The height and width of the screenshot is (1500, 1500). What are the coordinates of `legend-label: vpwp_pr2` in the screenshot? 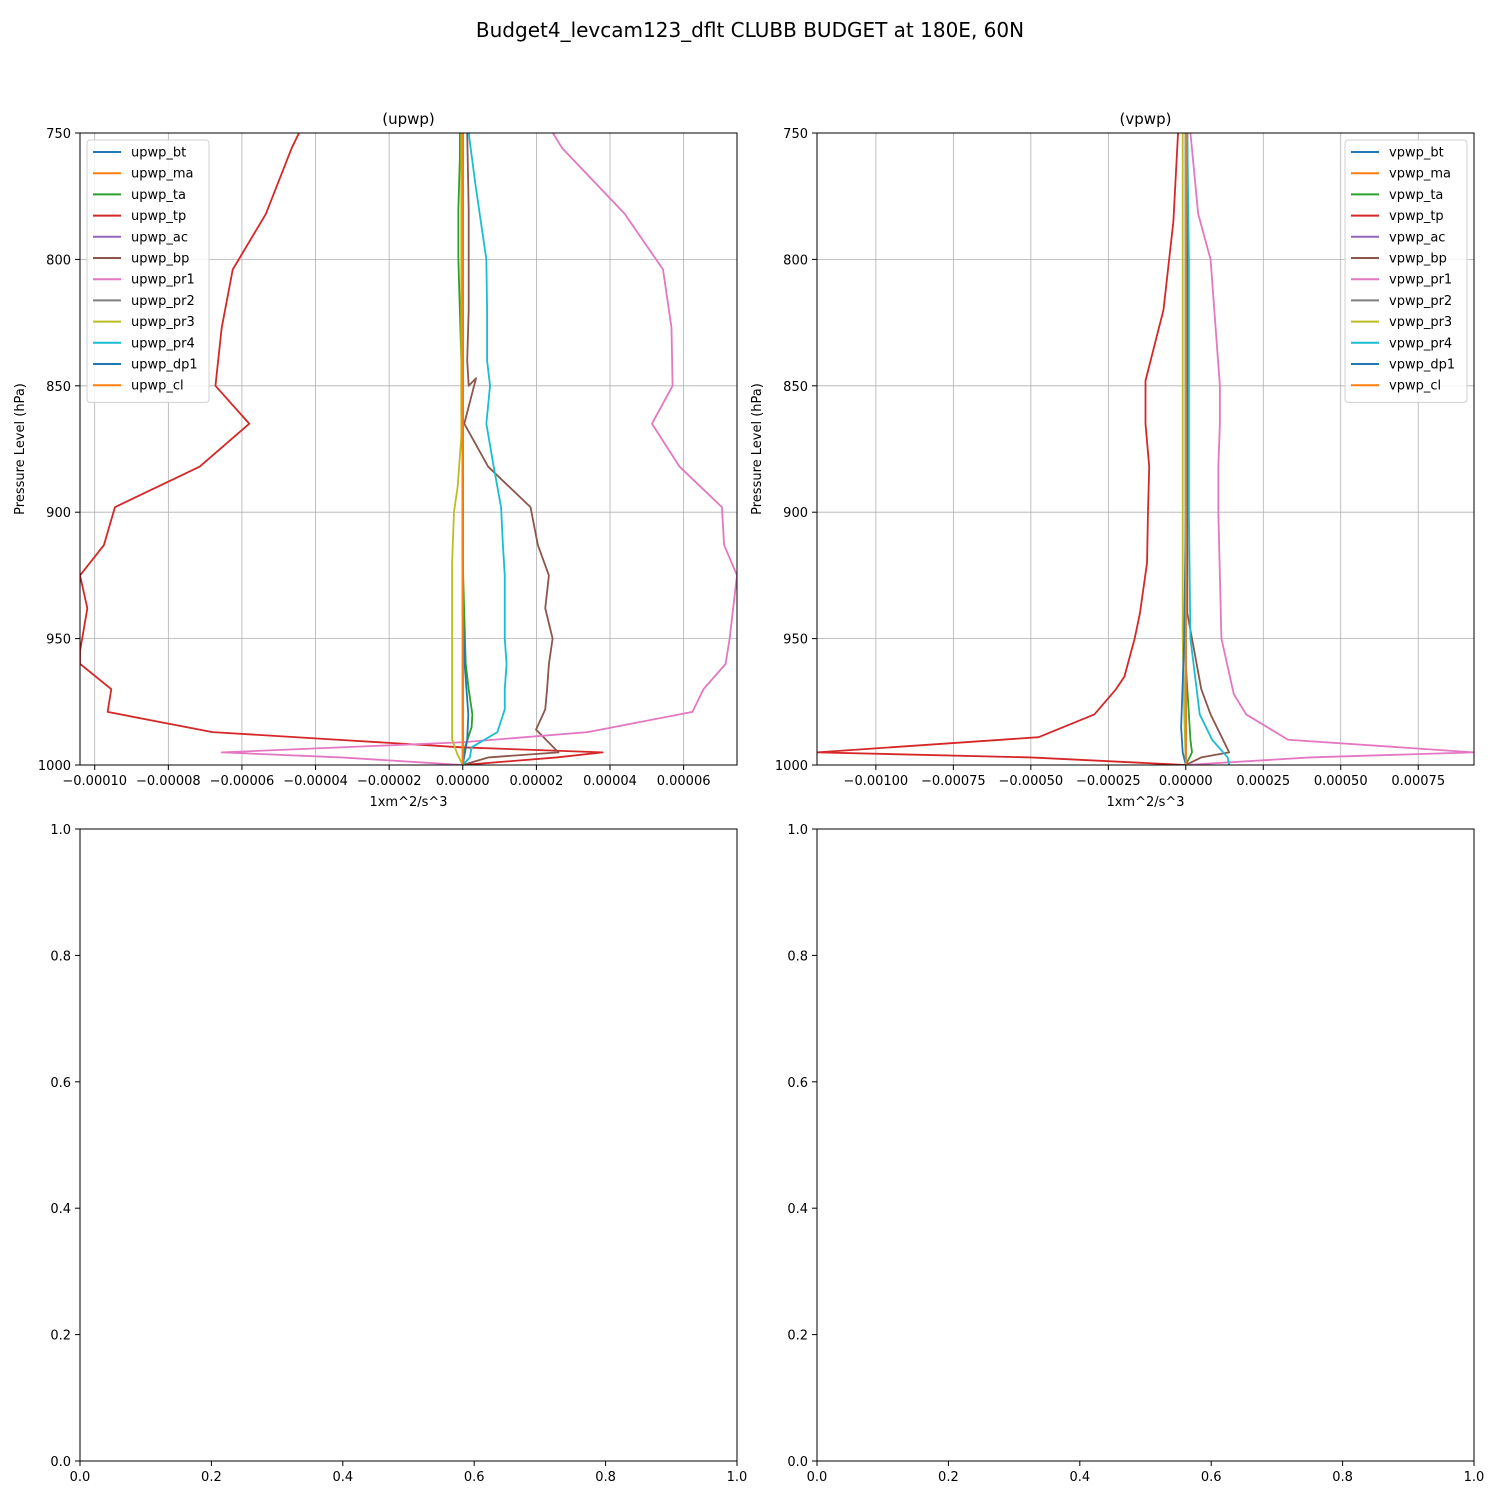 It's located at (1420, 301).